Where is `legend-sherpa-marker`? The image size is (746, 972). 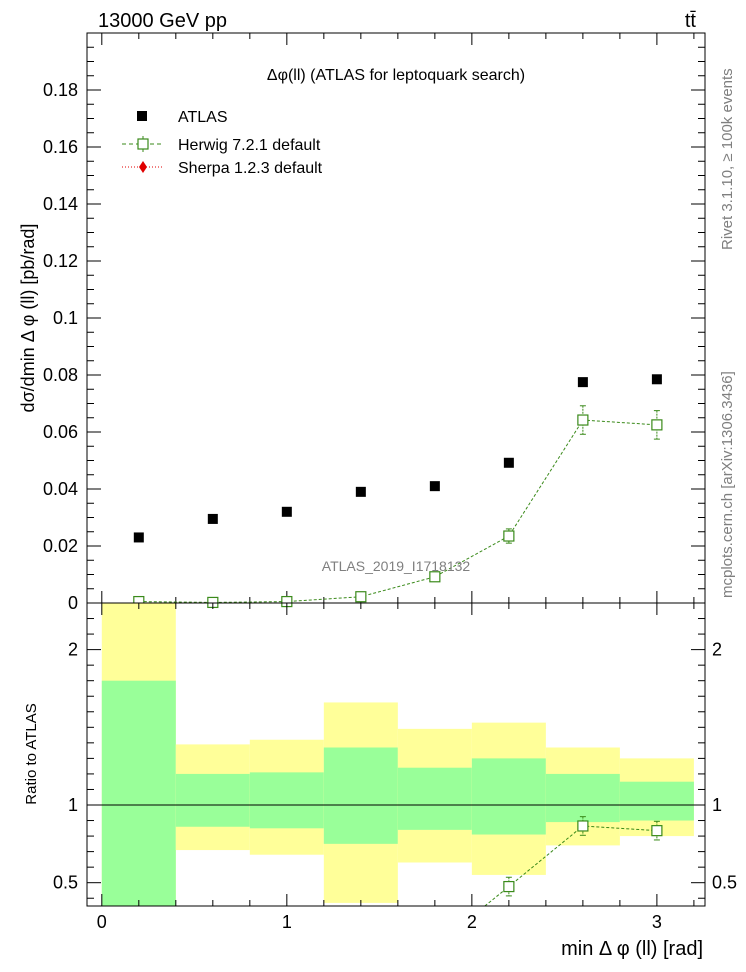 legend-sherpa-marker is located at coordinates (143, 167).